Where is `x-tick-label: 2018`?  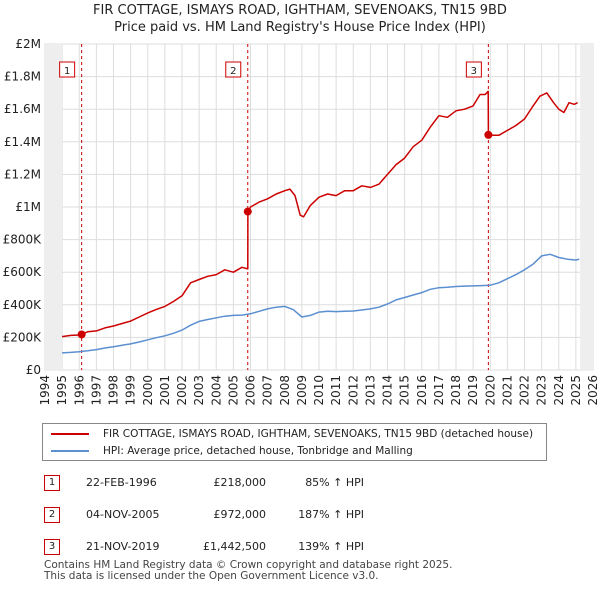 x-tick-label: 2018 is located at coordinates (456, 390).